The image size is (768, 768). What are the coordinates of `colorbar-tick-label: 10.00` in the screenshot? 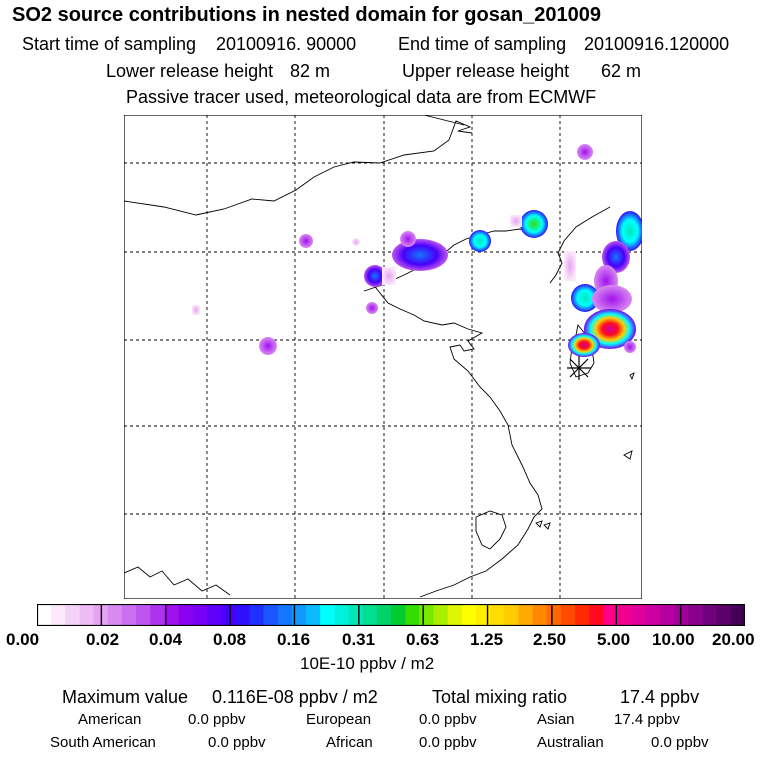 It's located at (673, 639).